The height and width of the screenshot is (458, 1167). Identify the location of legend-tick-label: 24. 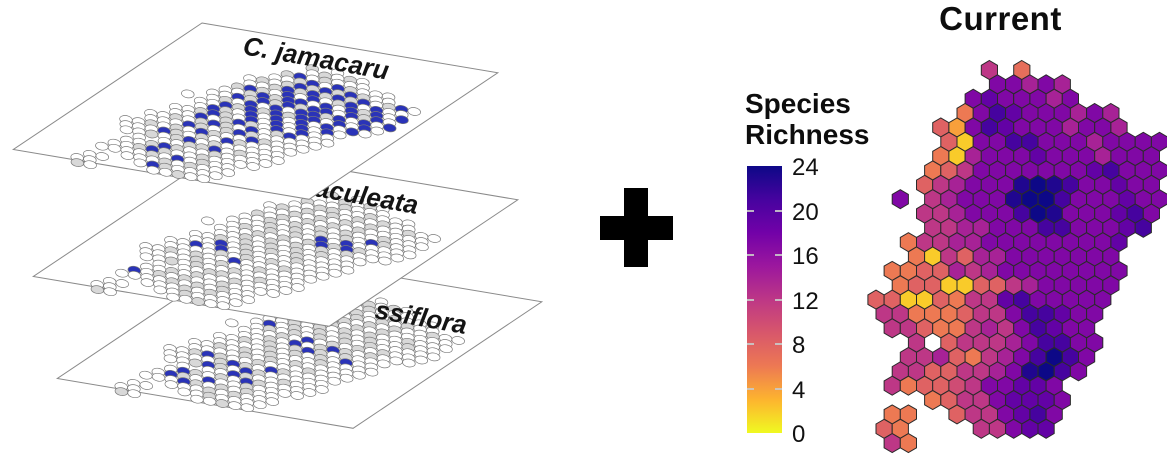
(805, 167).